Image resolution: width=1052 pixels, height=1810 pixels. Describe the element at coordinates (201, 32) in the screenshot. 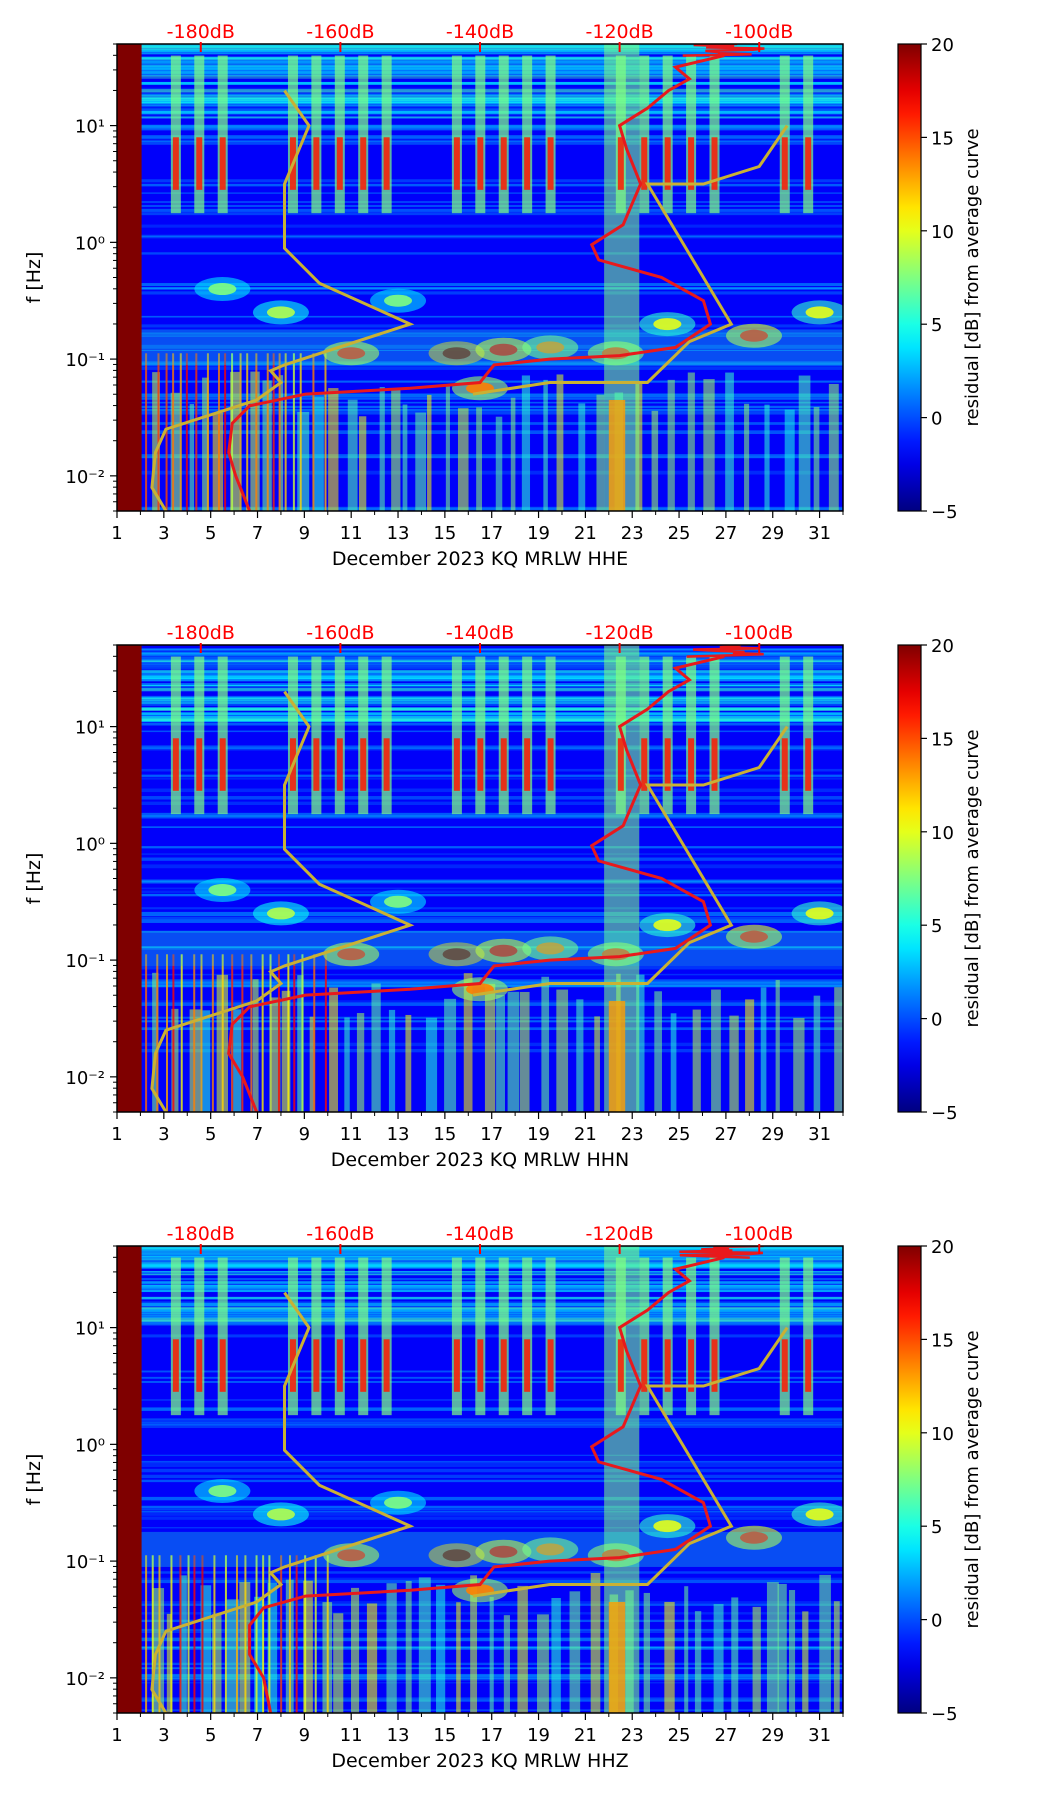

I see `db-label: -180dB` at that location.